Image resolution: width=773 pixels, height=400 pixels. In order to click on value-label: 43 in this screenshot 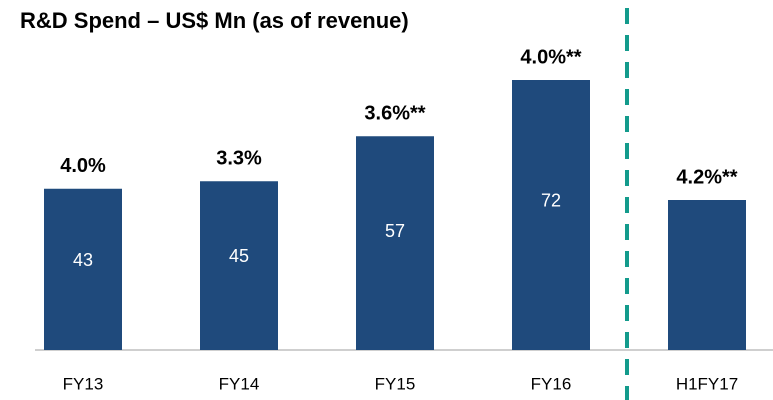, I will do `click(83, 260)`.